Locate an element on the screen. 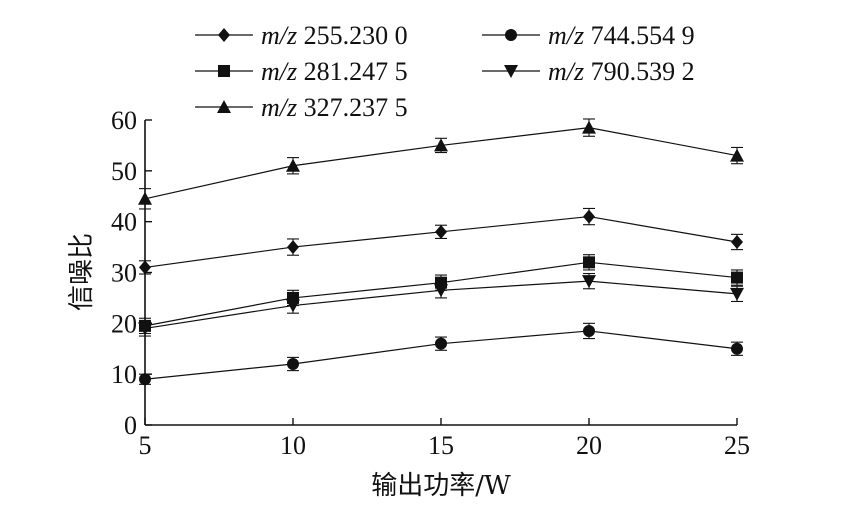 This screenshot has height=519, width=868. legend-label-value: 744.554 9 is located at coordinates (639, 35).